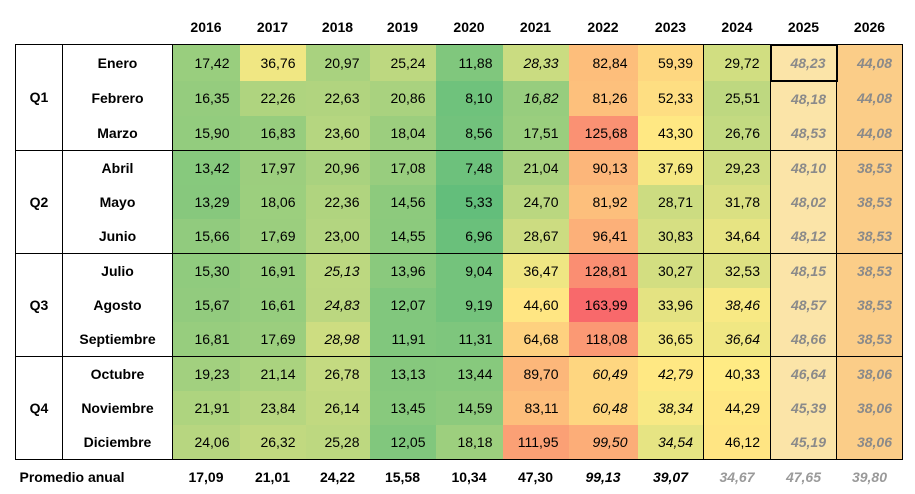 The height and width of the screenshot is (494, 915). Describe the element at coordinates (206, 476) in the screenshot. I see `average-value: 17,09` at that location.